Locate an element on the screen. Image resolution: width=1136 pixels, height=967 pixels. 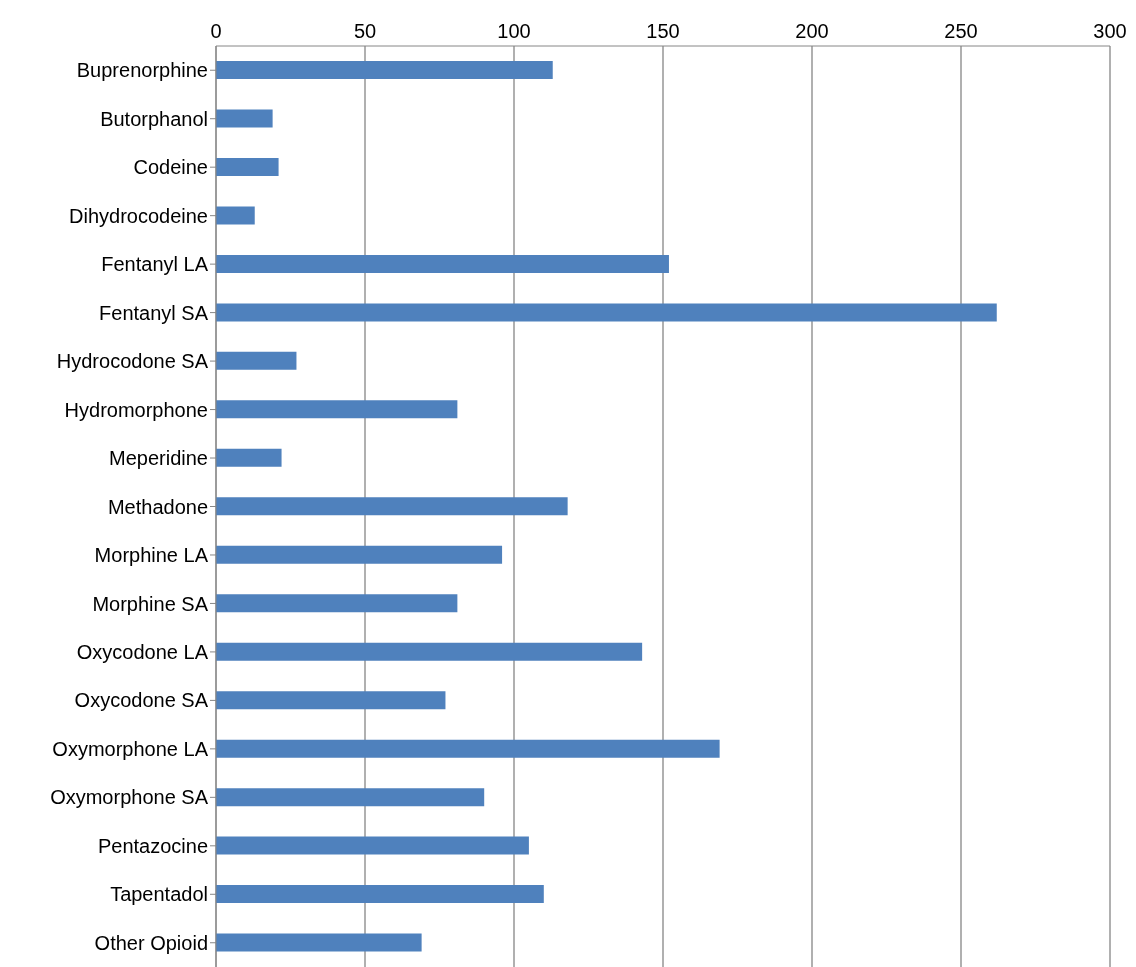
x-tick-label: 200 is located at coordinates (812, 31).